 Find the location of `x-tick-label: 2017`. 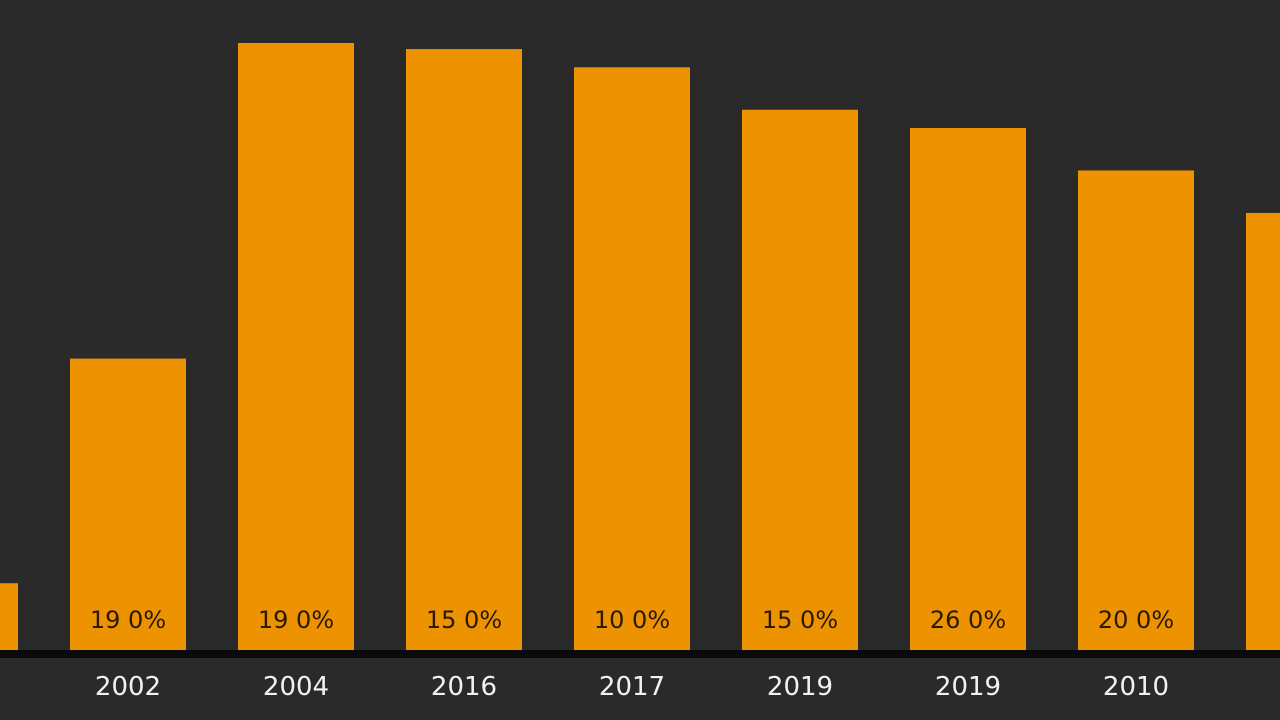

x-tick-label: 2017 is located at coordinates (632, 687).